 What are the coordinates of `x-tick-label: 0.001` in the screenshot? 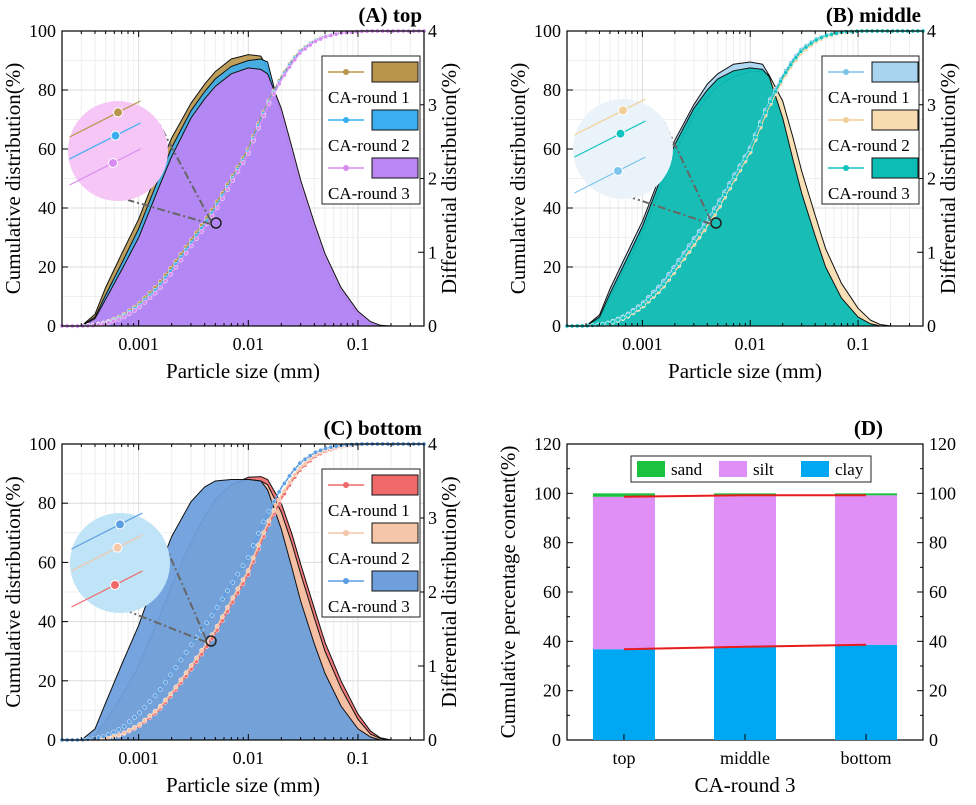 It's located at (642, 344).